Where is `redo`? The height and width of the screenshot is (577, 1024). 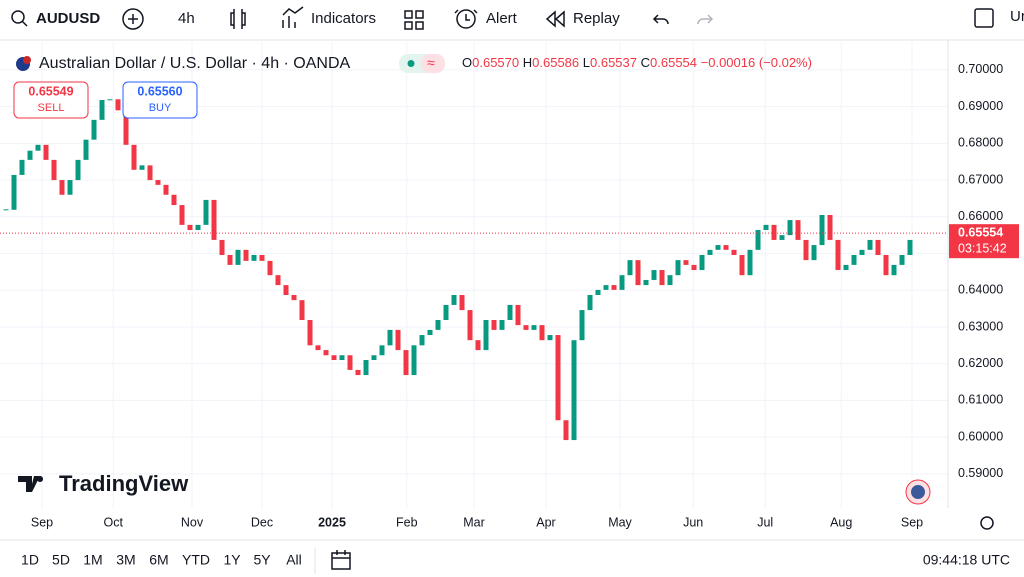 redo is located at coordinates (705, 19).